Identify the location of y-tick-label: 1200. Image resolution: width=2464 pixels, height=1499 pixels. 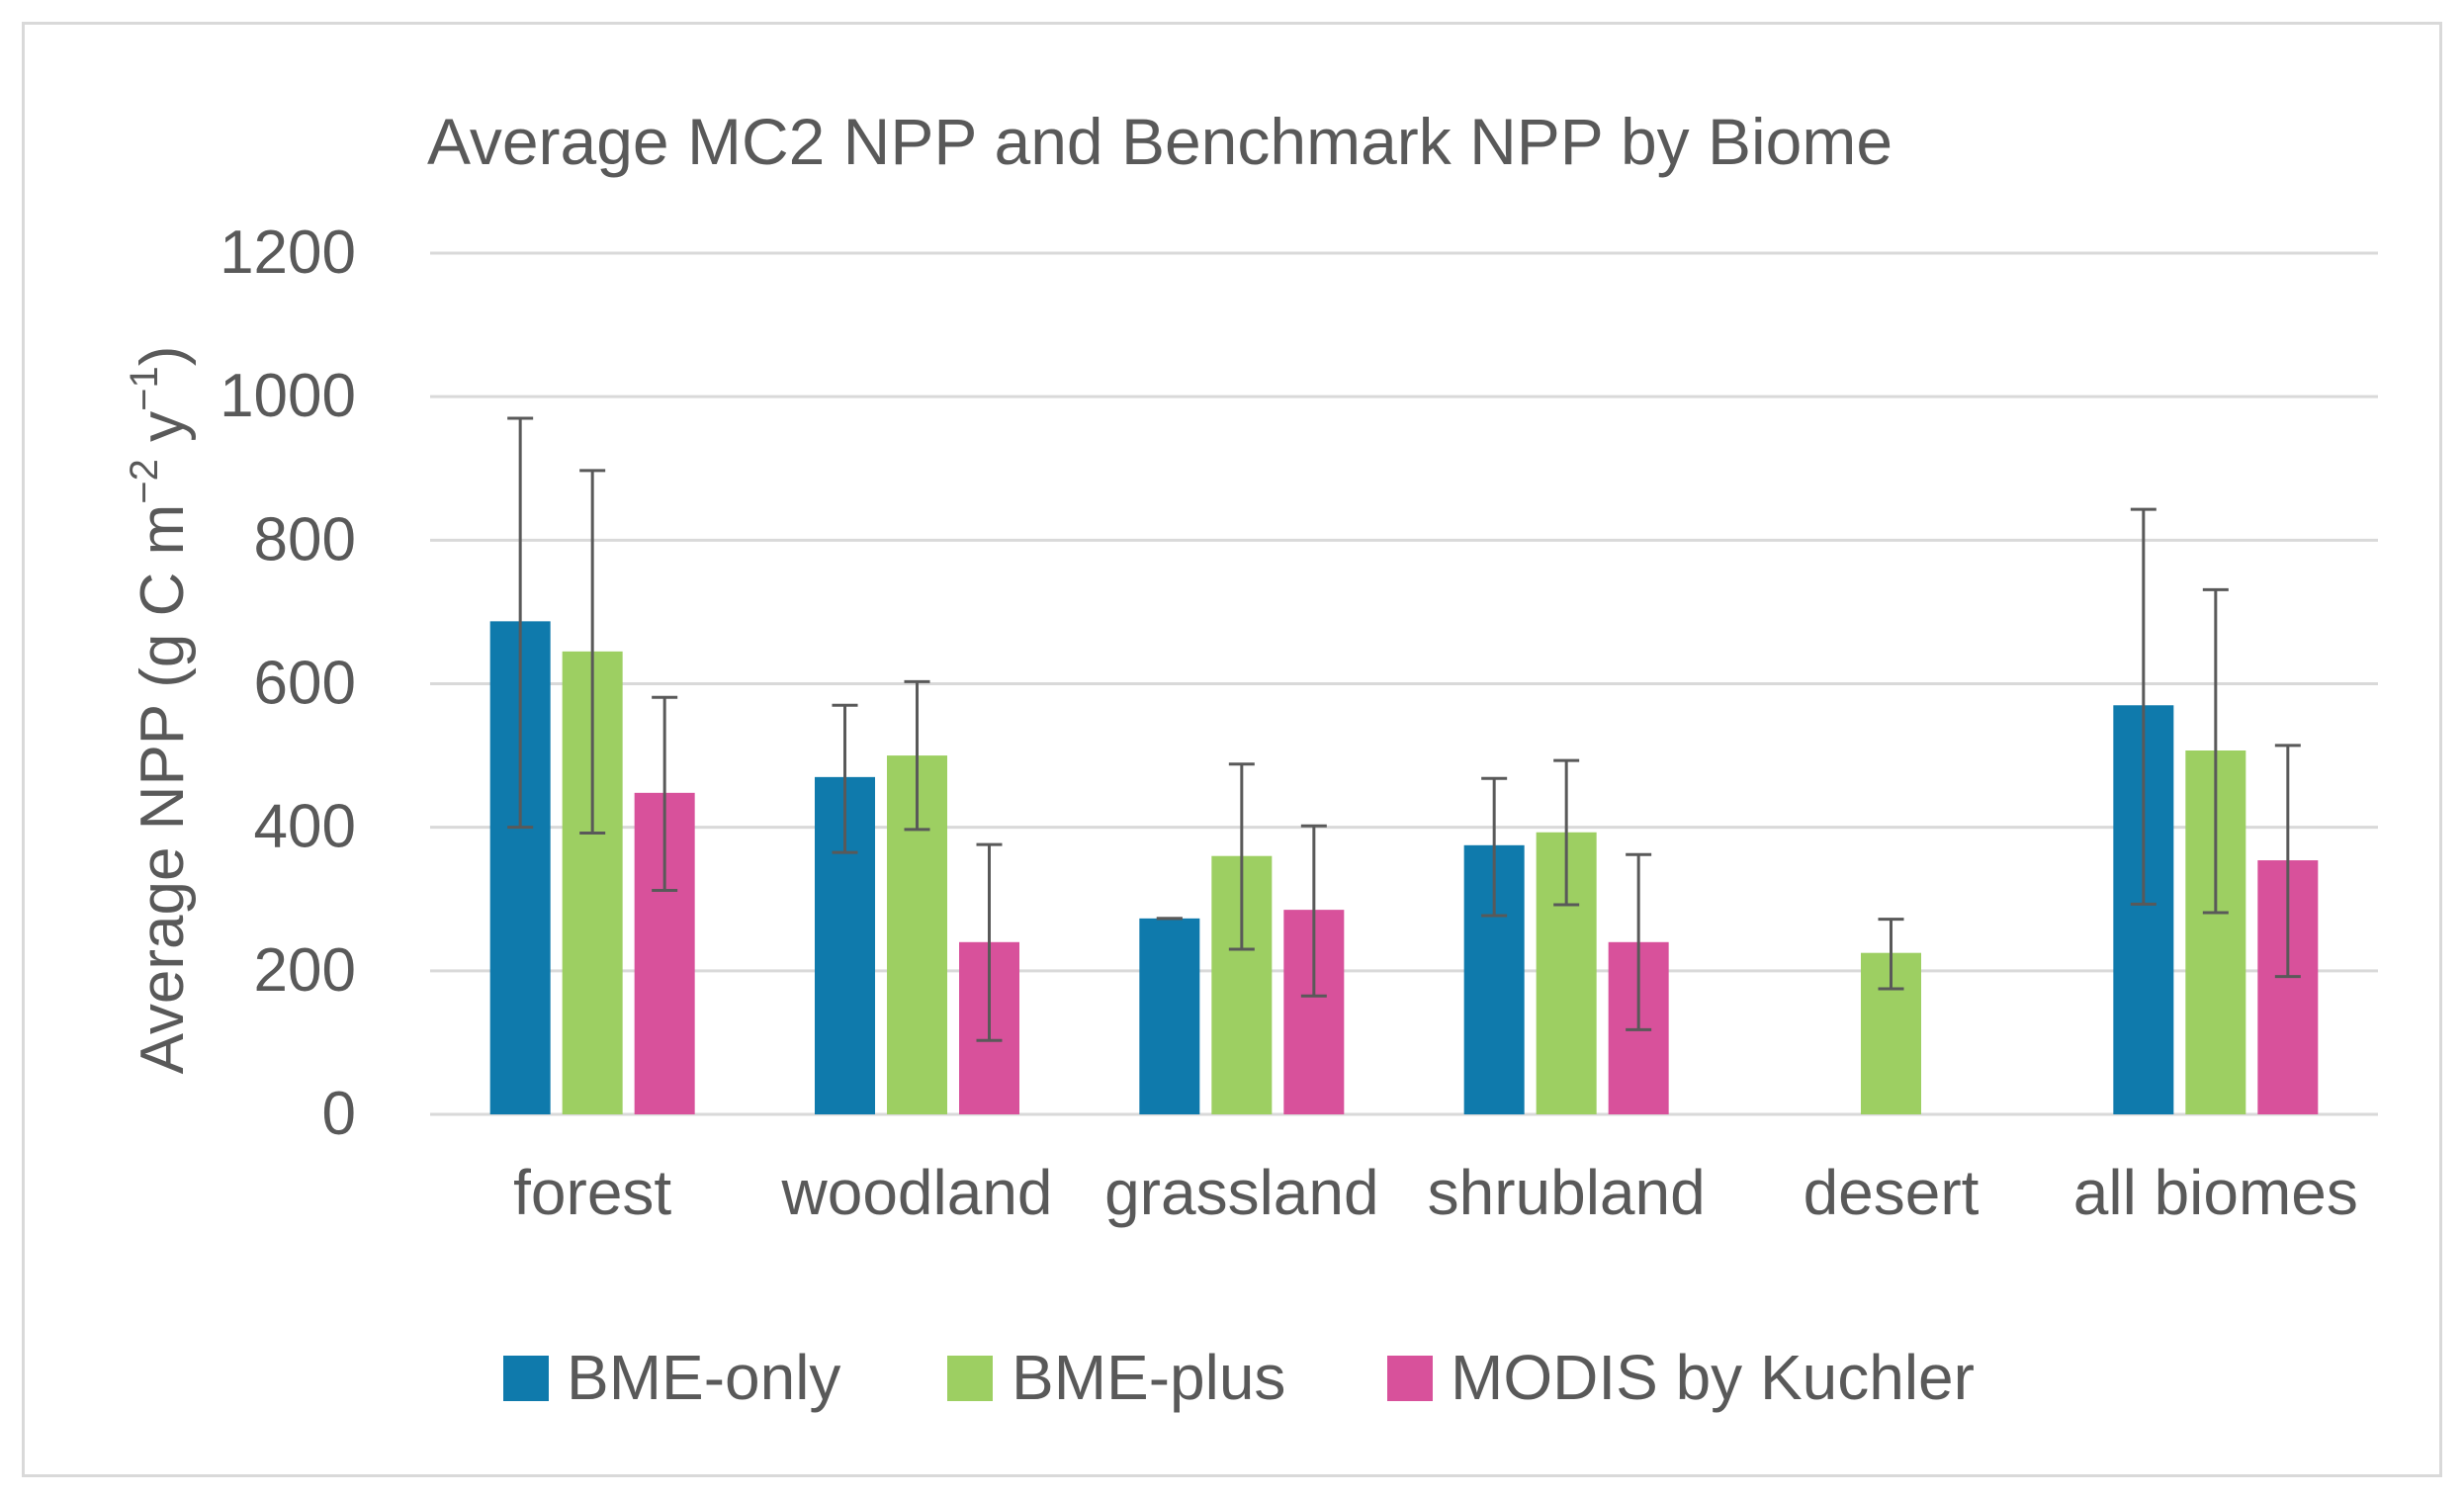
(288, 253).